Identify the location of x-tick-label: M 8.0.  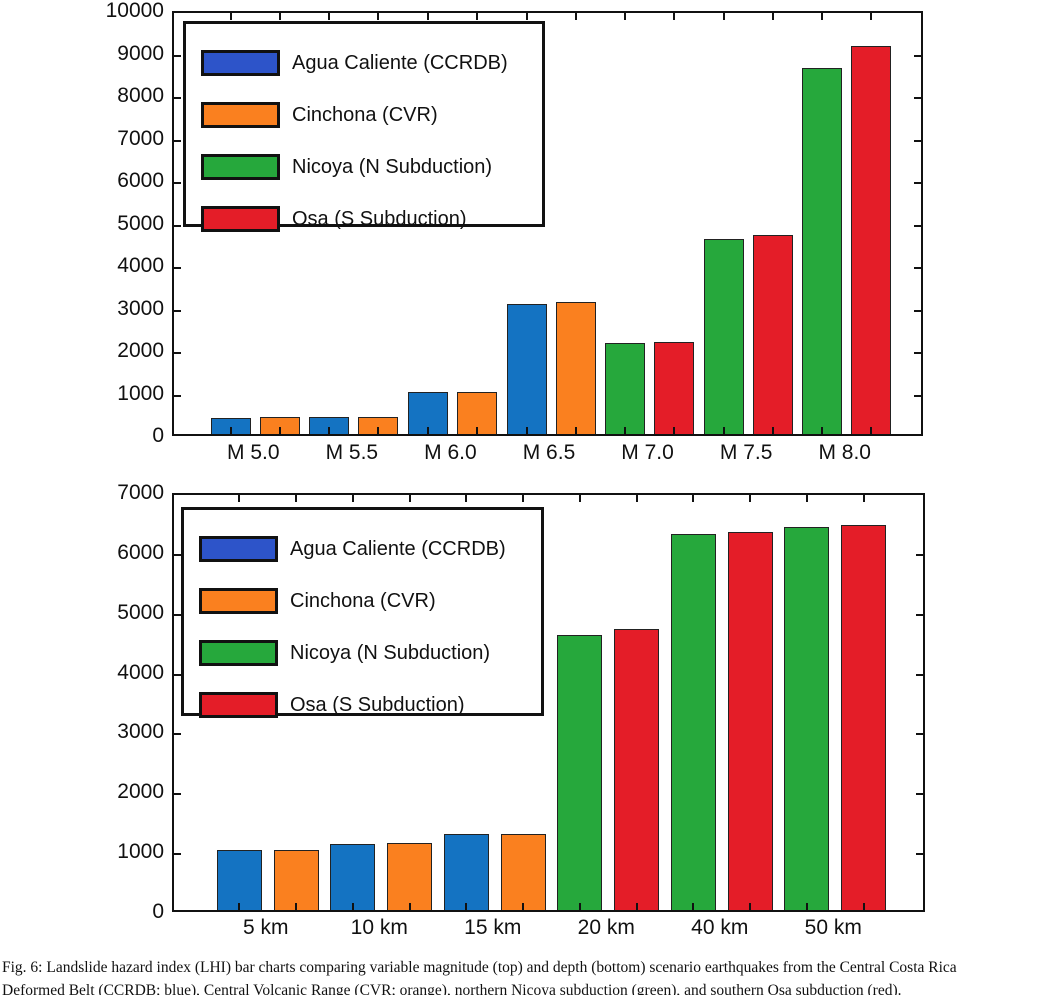
(844, 452).